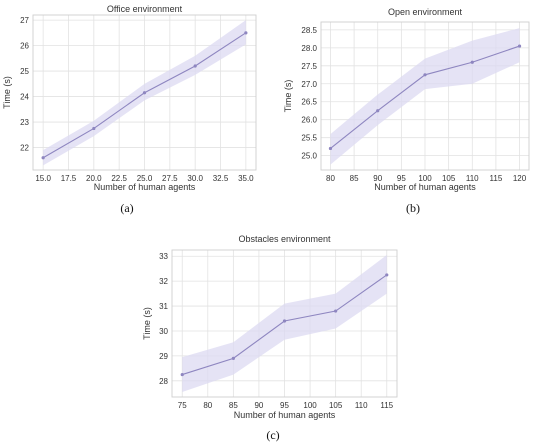  I want to click on caption-a: (a), so click(127, 208).